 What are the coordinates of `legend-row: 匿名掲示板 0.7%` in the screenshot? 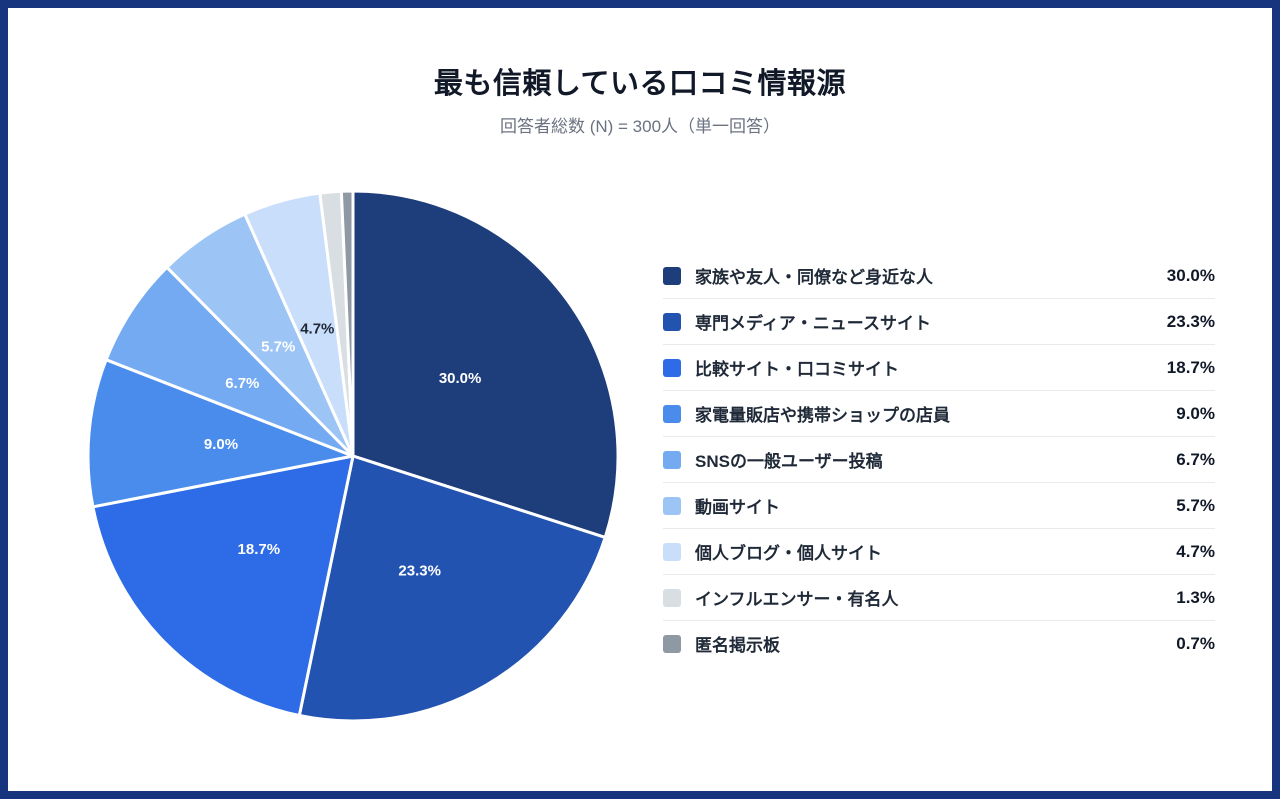 It's located at (939, 643).